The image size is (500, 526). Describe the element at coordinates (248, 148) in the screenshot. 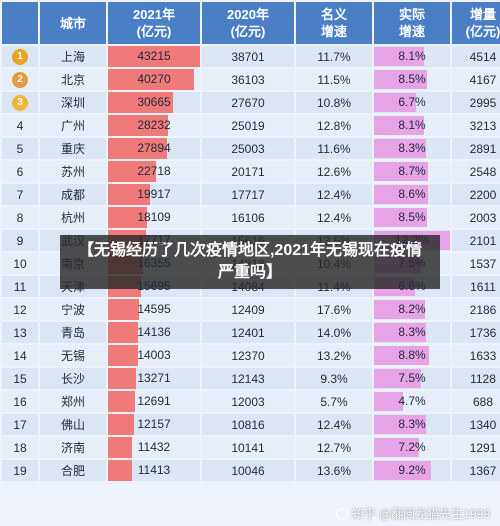

I see `gdp-2020-cell: 25003` at that location.